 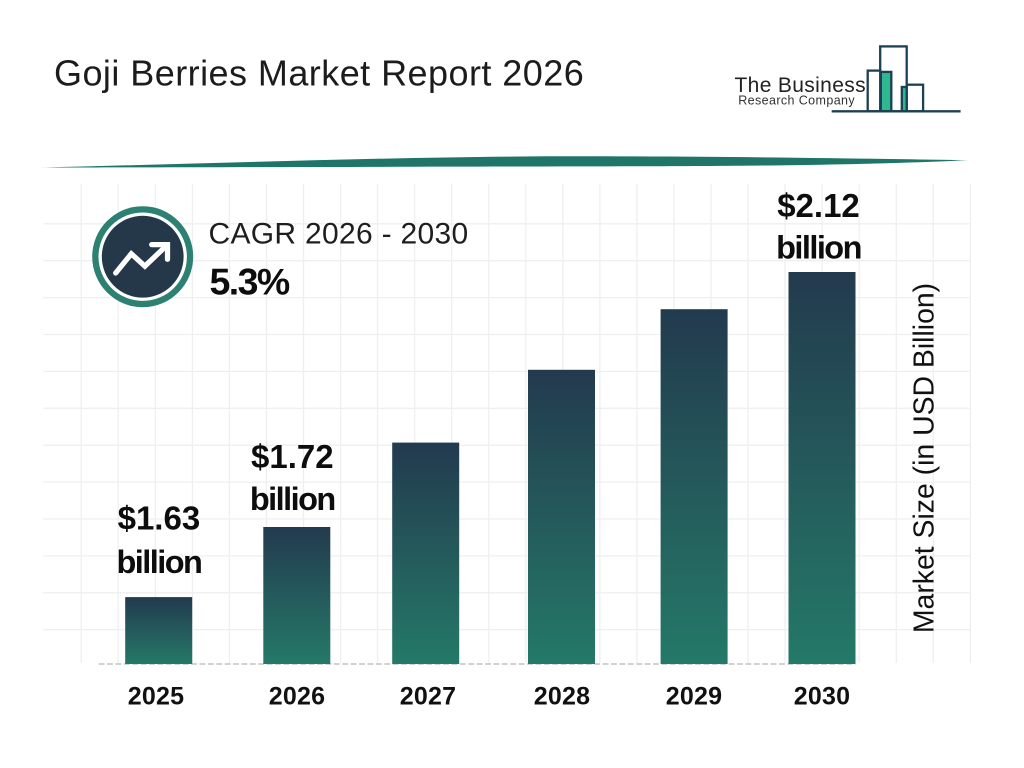 I want to click on svg-text: 5.3%, so click(x=250, y=281).